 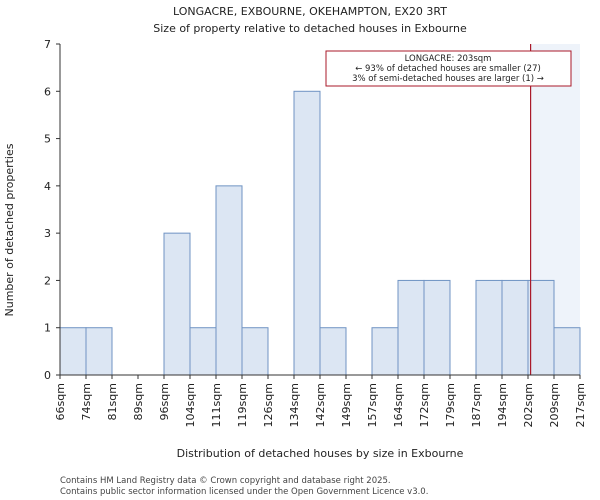 I want to click on x-tick-label-134sqm: 134sqm, so click(x=294, y=405).